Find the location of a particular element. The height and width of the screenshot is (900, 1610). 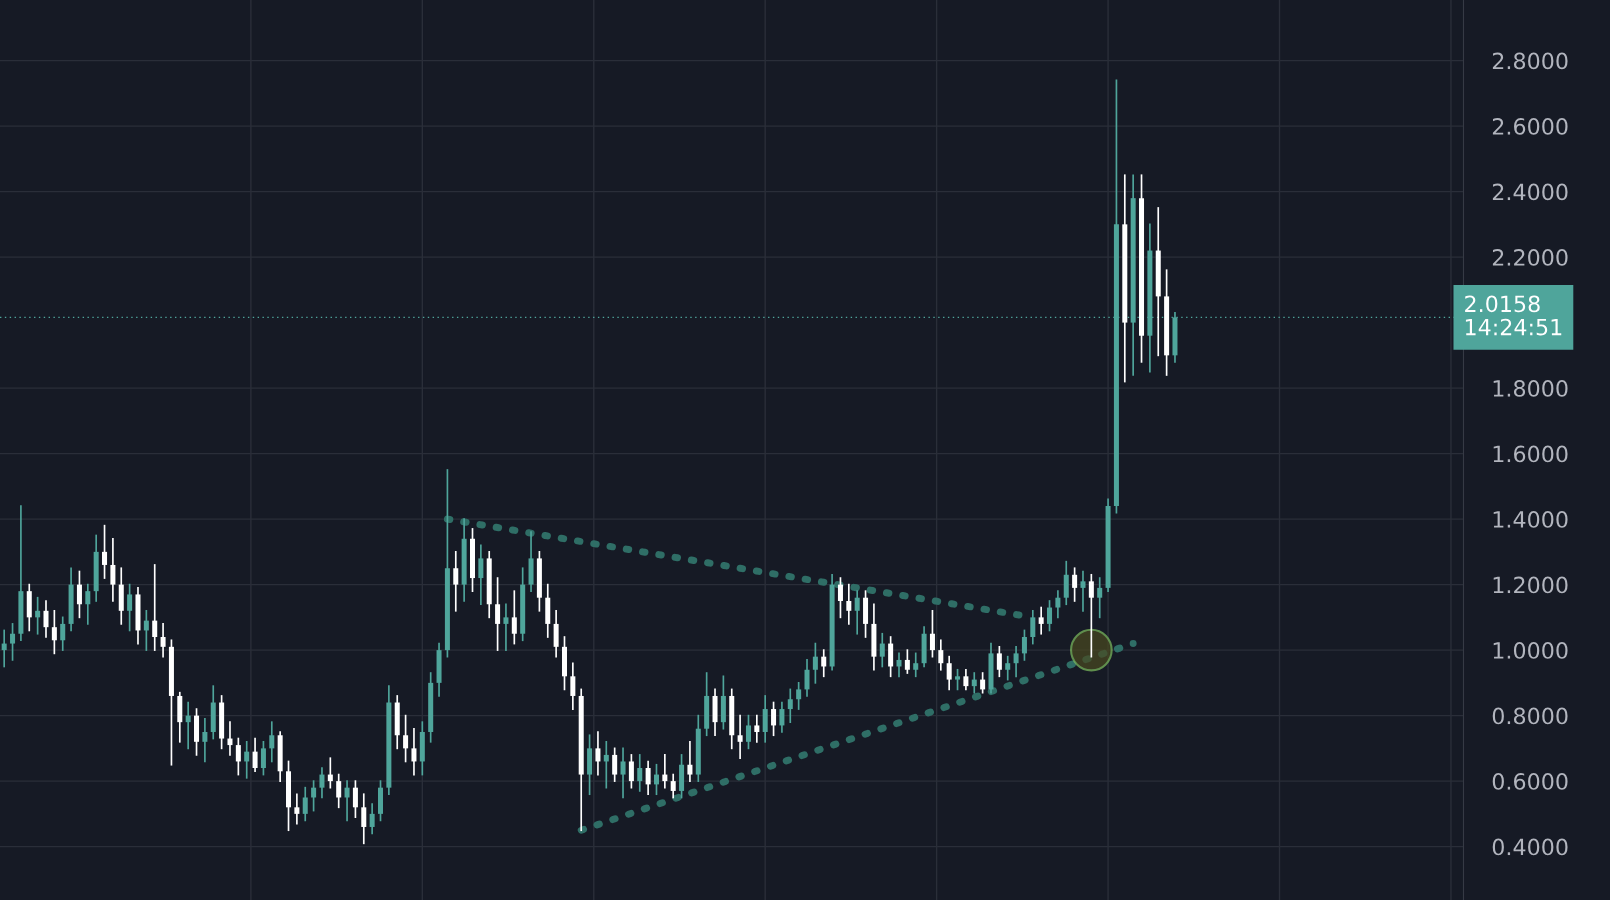

y-tick-label: 0.8000 is located at coordinates (1530, 716).